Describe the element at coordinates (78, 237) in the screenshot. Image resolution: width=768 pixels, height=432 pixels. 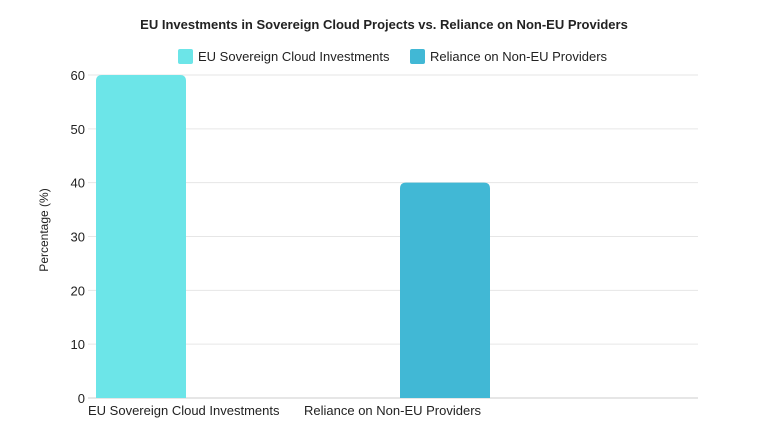
I see `y-tick-label: 30` at that location.